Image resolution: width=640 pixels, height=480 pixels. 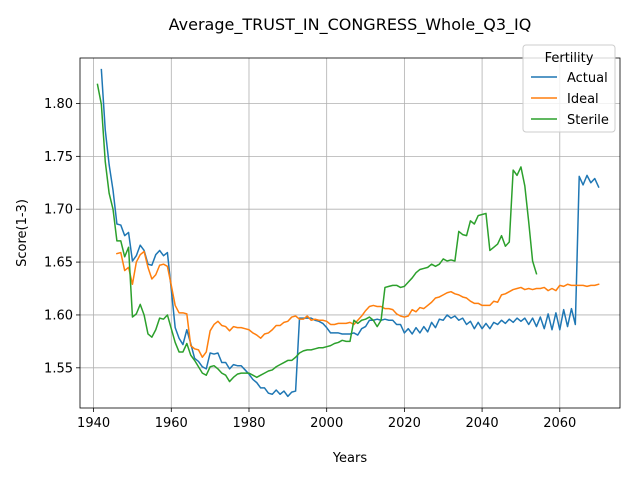 What do you see at coordinates (62, 236) in the screenshot?
I see `y-axis: 1.55 1.60 1.65 1.70 1.75 1.80` at bounding box center [62, 236].